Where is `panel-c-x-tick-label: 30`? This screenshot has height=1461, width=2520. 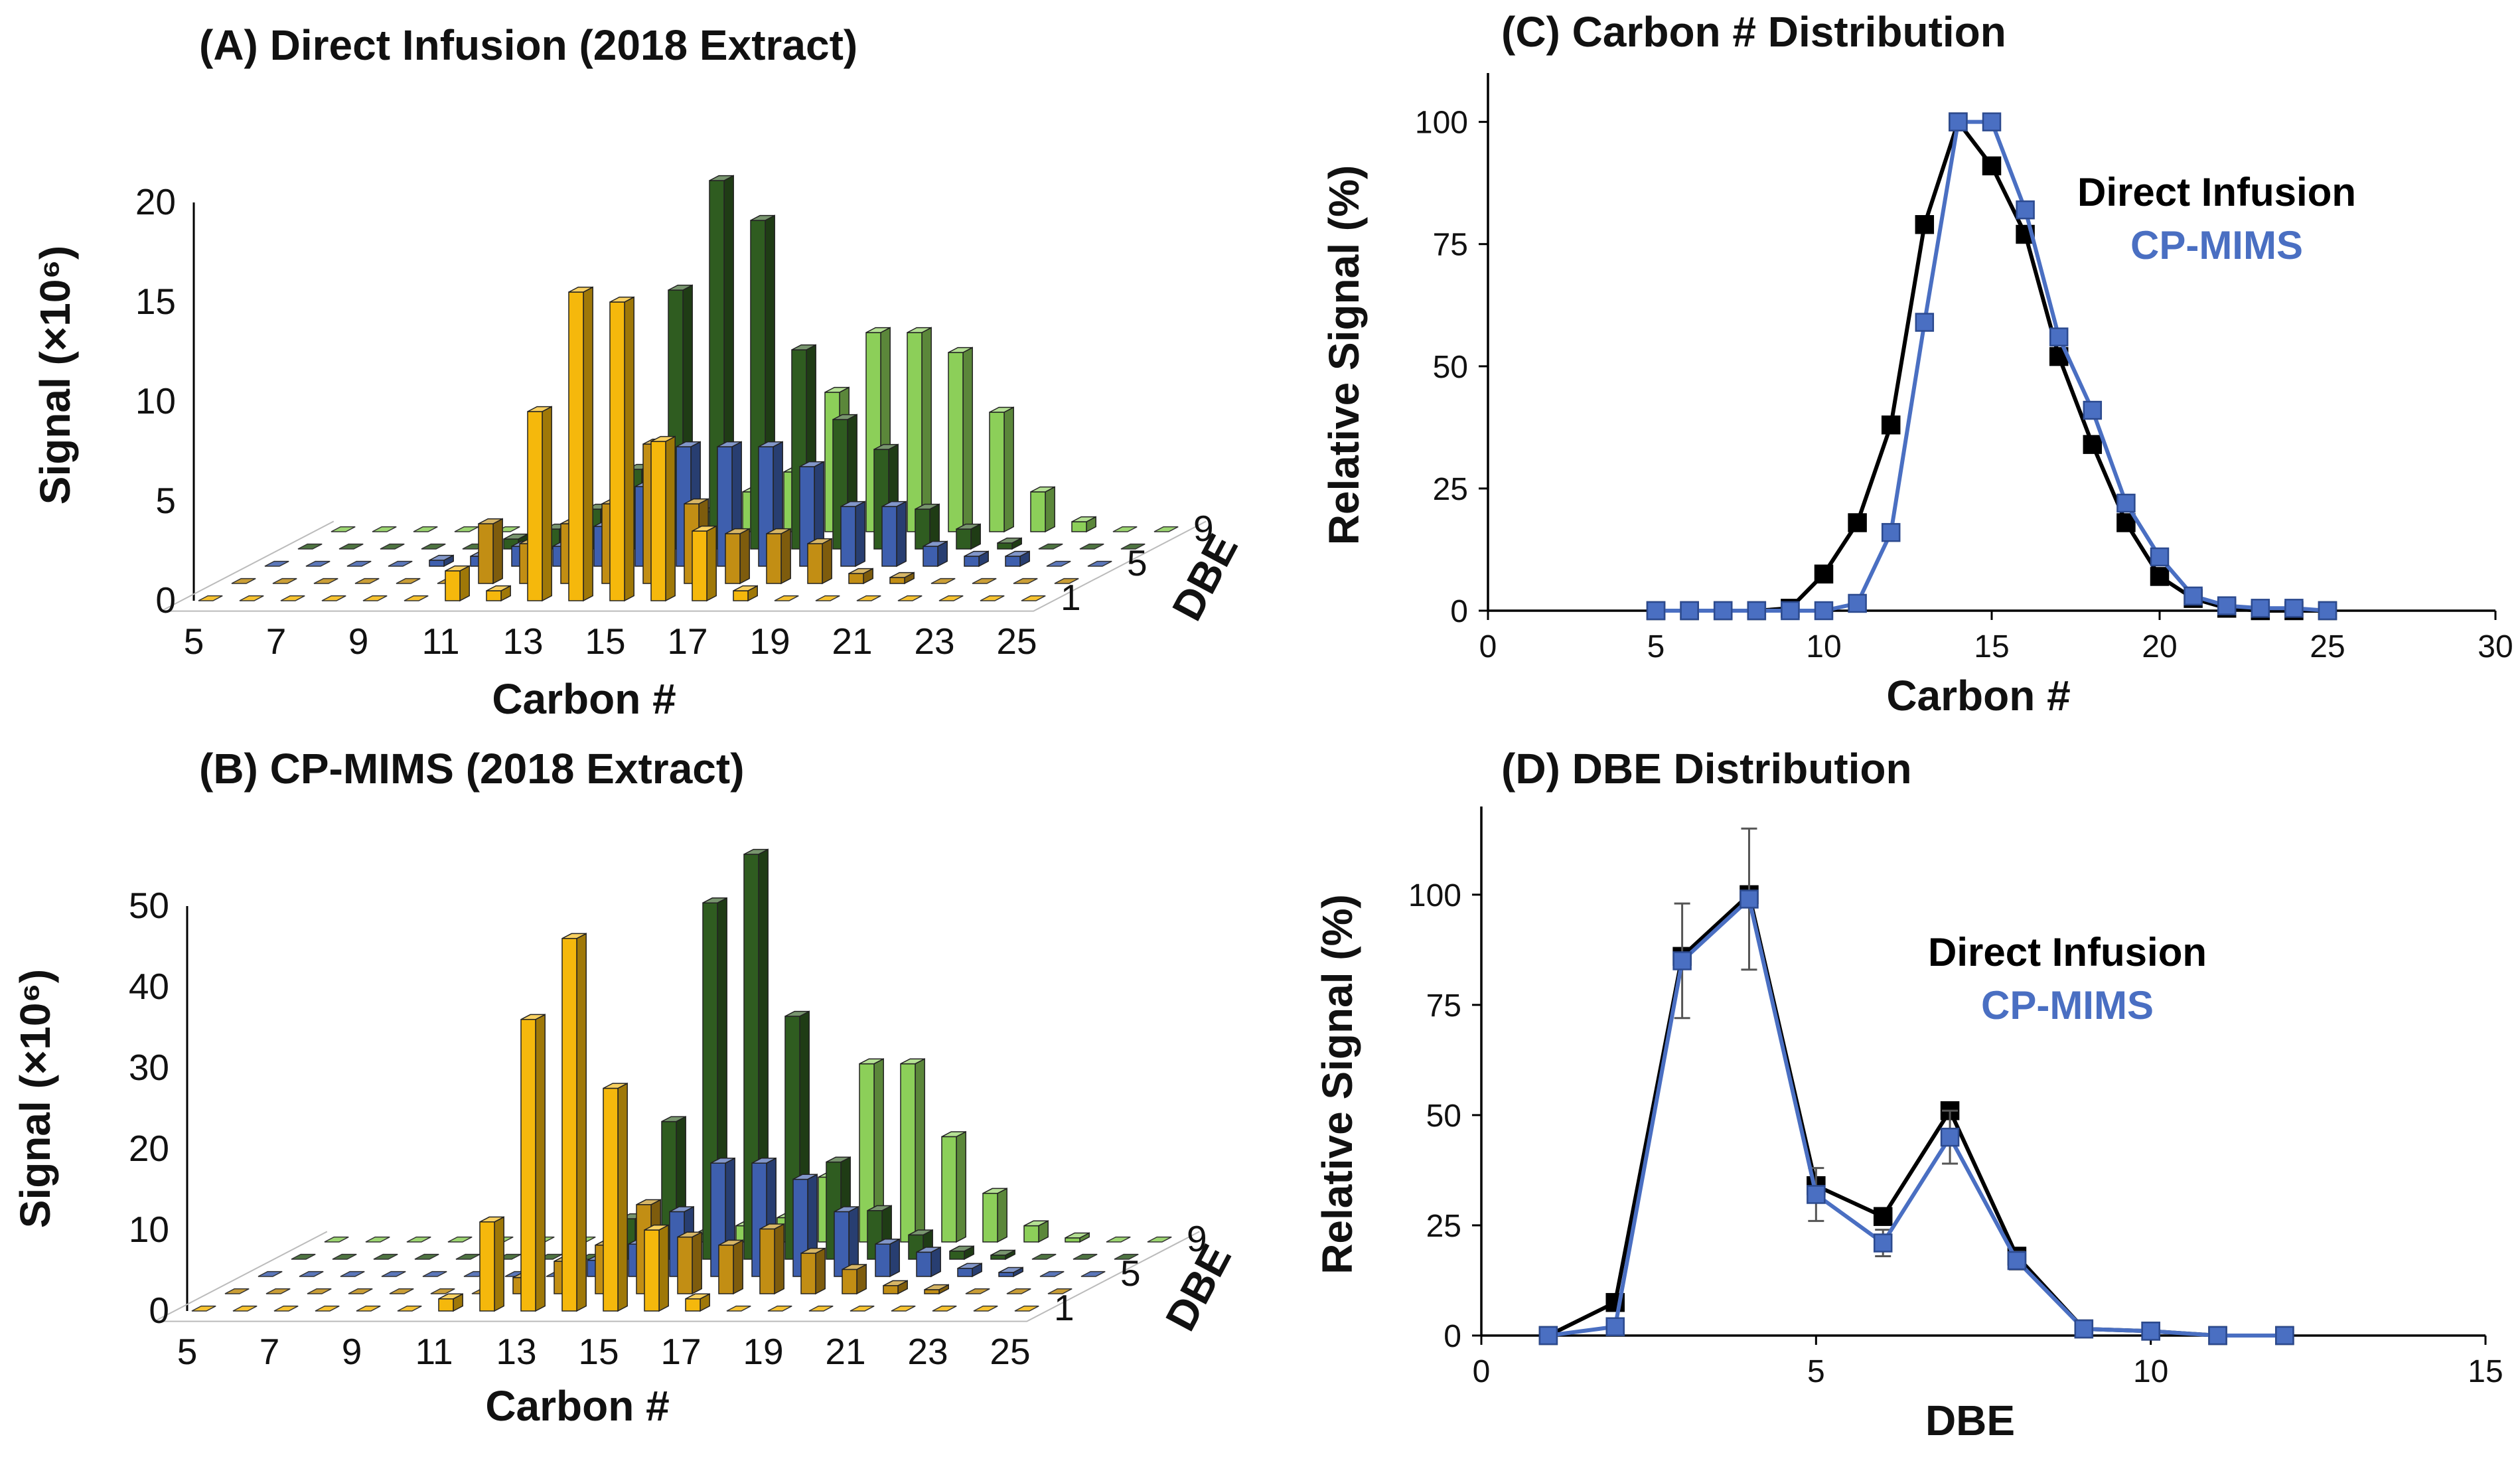 panel-c-x-tick-label: 30 is located at coordinates (2495, 646).